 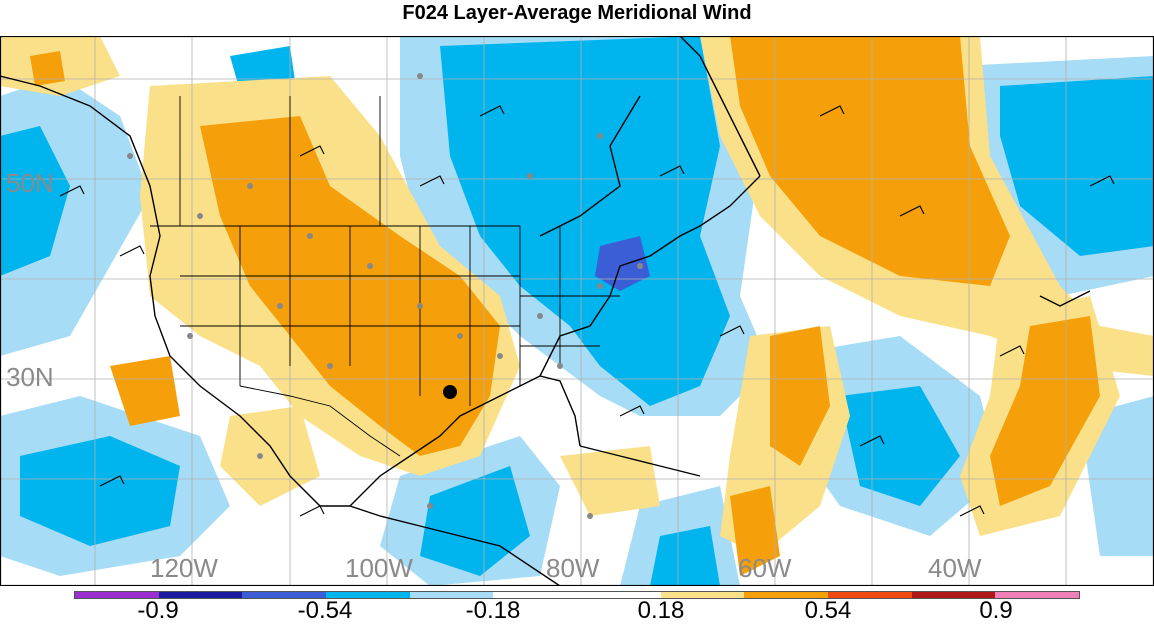 I want to click on lon-label-80w: 80W, so click(x=573, y=568).